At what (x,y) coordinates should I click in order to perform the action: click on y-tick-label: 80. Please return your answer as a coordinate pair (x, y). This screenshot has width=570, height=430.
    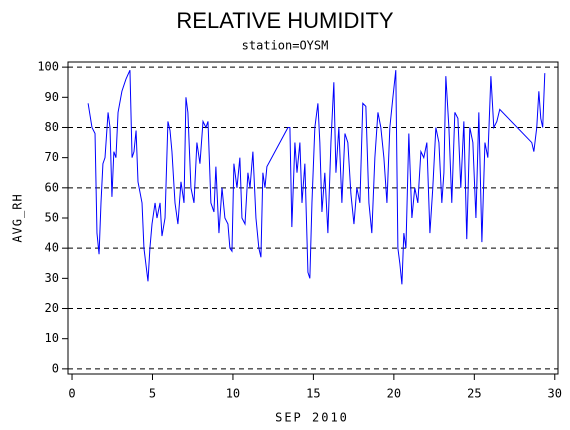
    Looking at the image, I should click on (52, 127).